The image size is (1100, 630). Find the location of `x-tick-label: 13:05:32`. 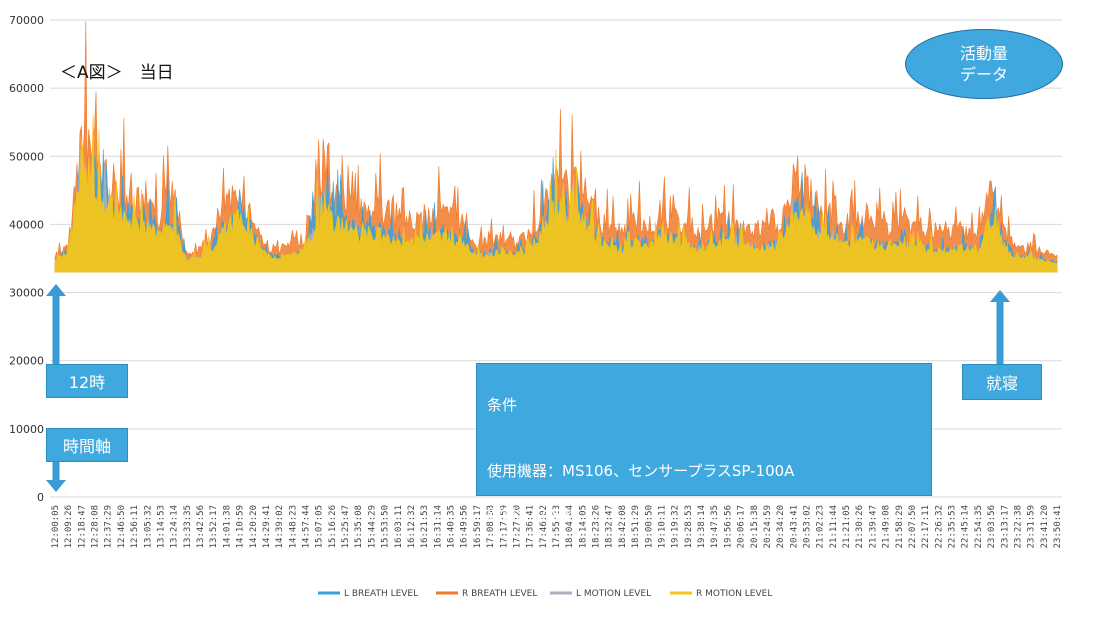

x-tick-label: 13:05:32 is located at coordinates (148, 526).